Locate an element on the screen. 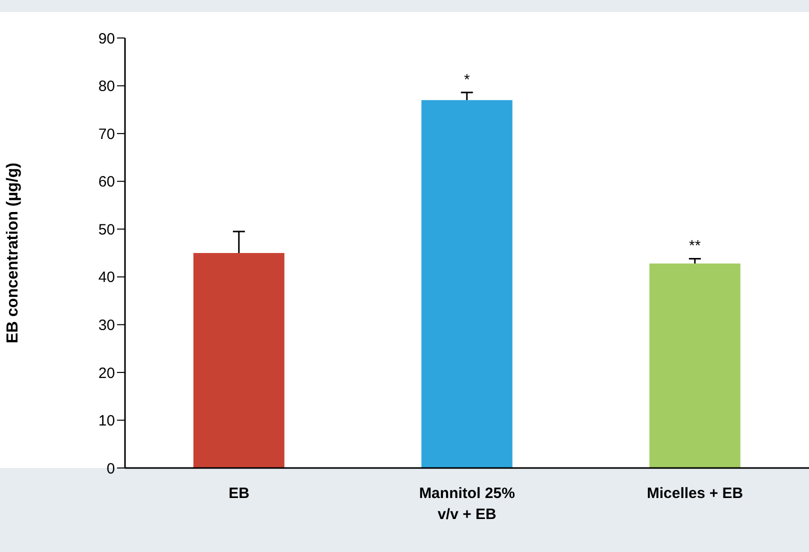 Image resolution: width=809 pixels, height=552 pixels. y-tick-label: 20 is located at coordinates (106, 373).